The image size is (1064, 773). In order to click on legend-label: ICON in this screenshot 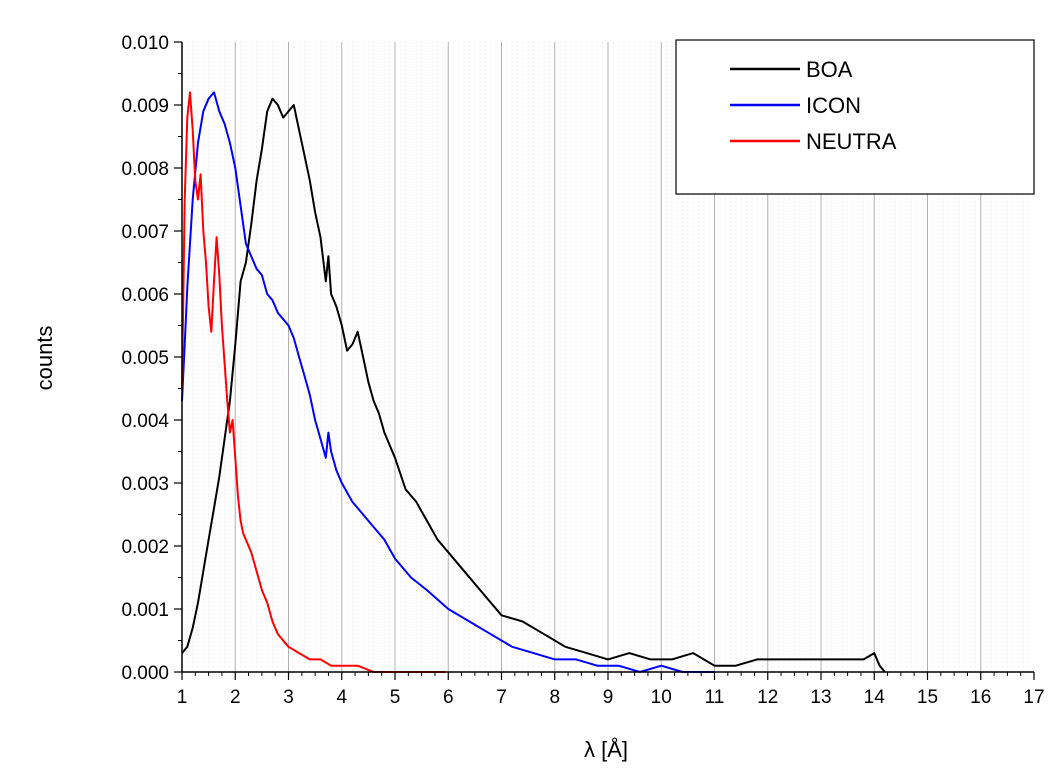, I will do `click(833, 105)`.